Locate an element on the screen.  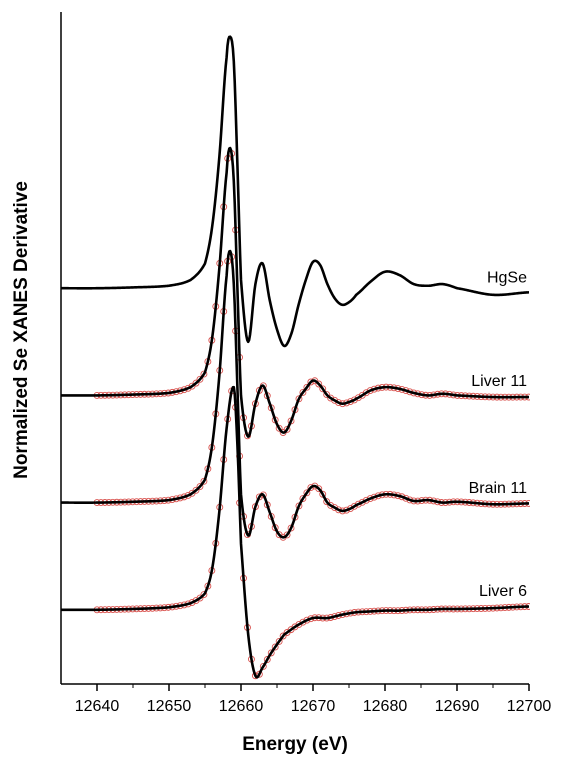
x-tick-label: 12670 is located at coordinates (313, 706).